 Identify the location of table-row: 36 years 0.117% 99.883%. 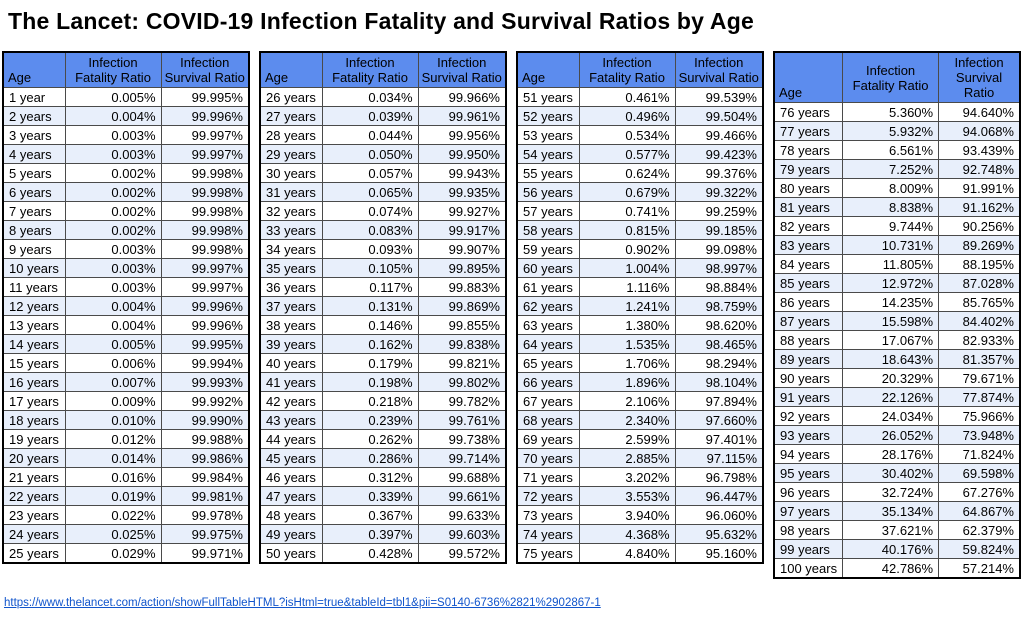
(383, 287).